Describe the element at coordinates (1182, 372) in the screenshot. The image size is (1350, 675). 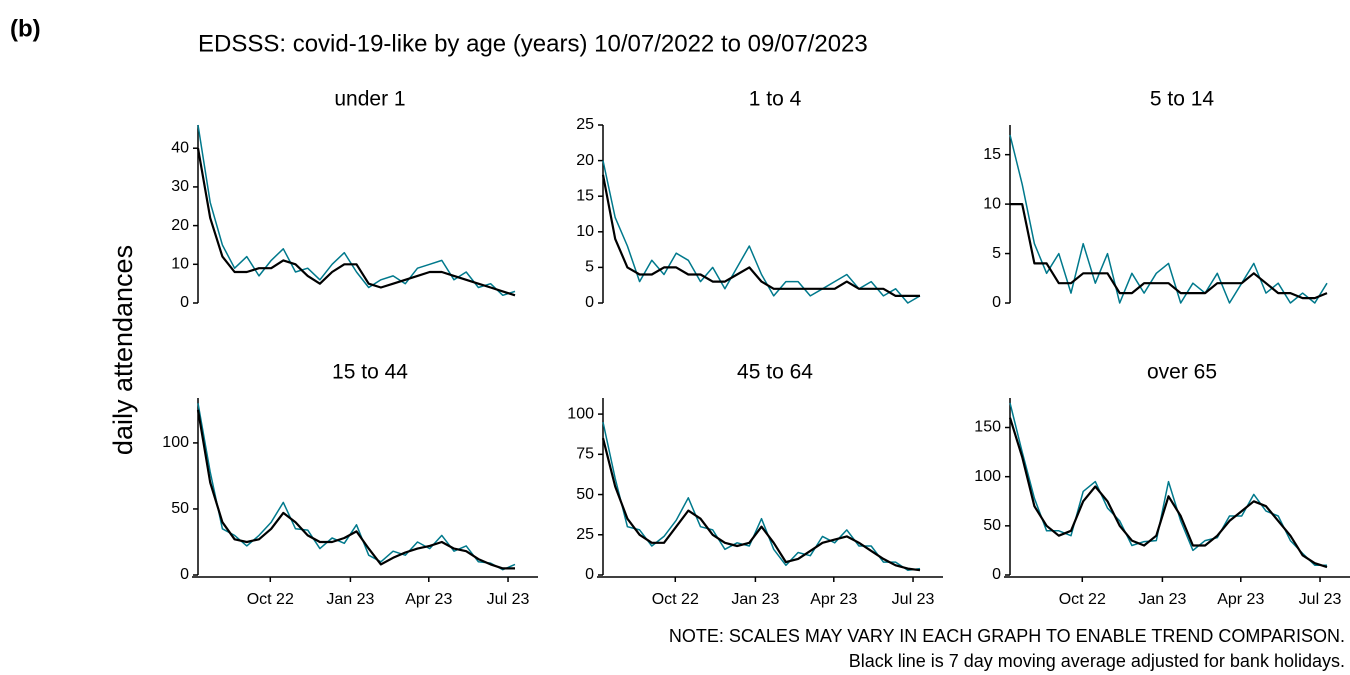
I see `panel-title: over 65` at that location.